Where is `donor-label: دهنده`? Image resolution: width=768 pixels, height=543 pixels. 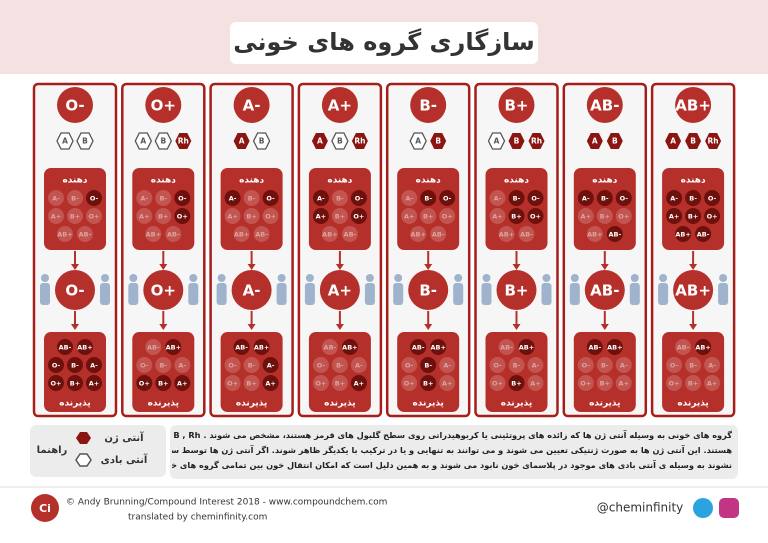
donor-label: دهنده is located at coordinates (74, 181).